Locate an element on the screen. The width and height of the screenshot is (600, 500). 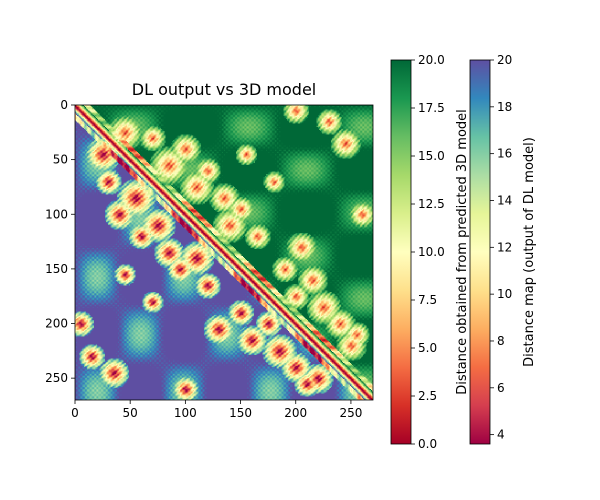
x-axis: 0 50 100 150 200 250 is located at coordinates (216, 410).